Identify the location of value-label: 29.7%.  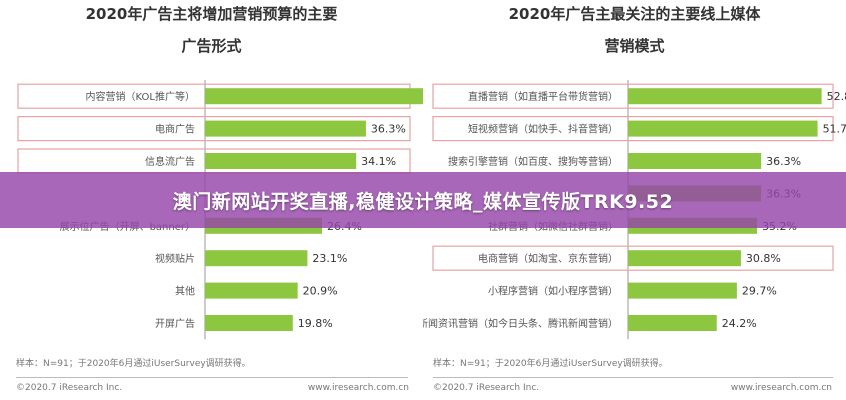
(759, 291).